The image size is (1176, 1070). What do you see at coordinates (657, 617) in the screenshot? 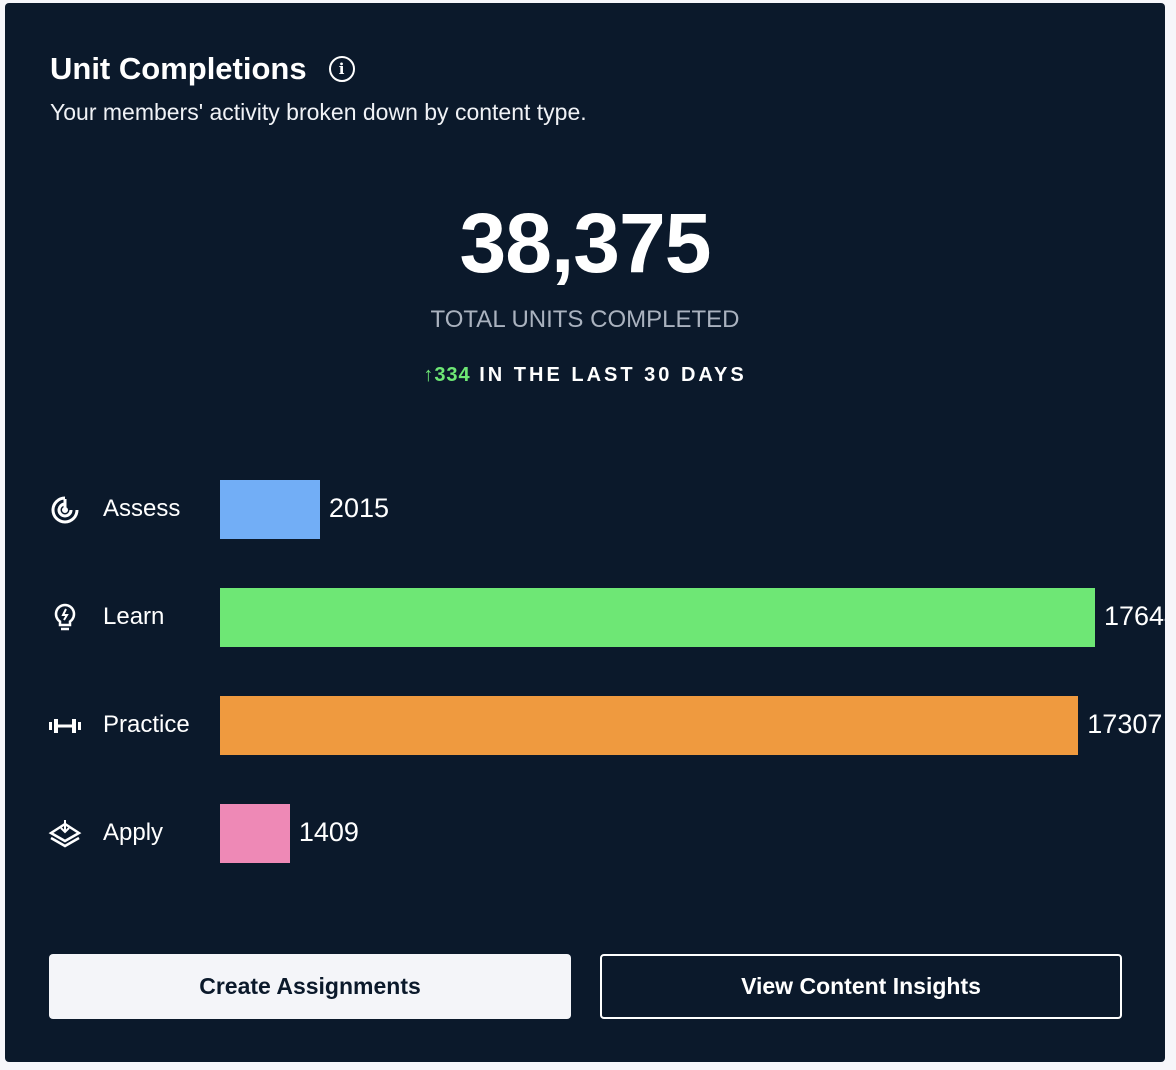
I see `bar-learn` at bounding box center [657, 617].